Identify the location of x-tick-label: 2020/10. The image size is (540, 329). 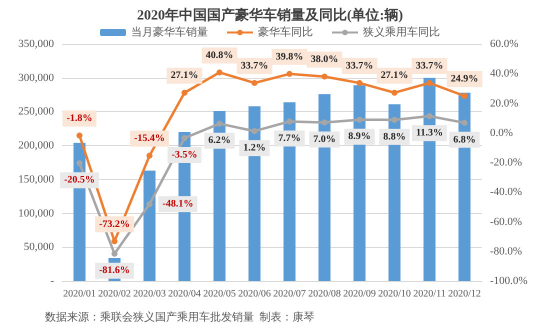
(394, 294).